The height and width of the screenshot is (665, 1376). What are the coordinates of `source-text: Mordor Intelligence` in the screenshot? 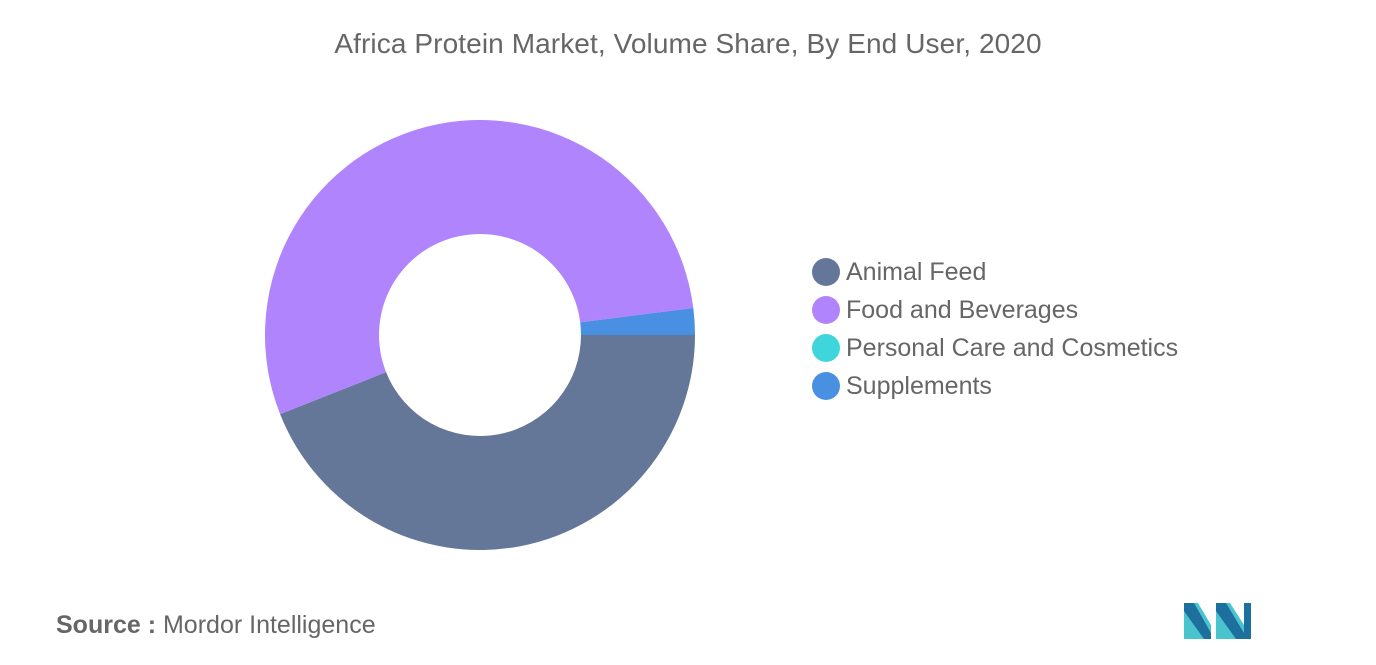 It's located at (269, 625).